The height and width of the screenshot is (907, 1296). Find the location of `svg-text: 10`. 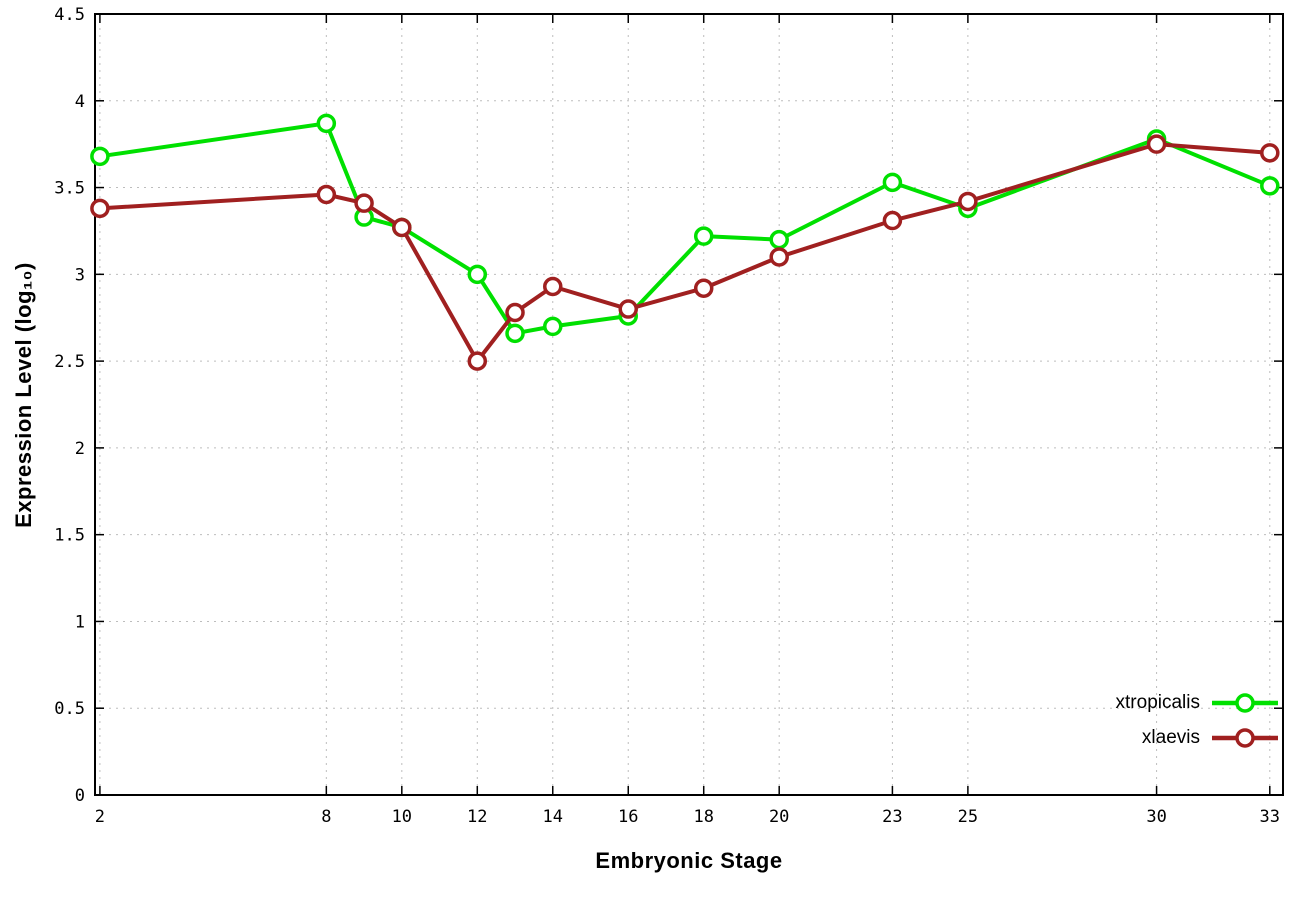

svg-text: 10 is located at coordinates (402, 817).